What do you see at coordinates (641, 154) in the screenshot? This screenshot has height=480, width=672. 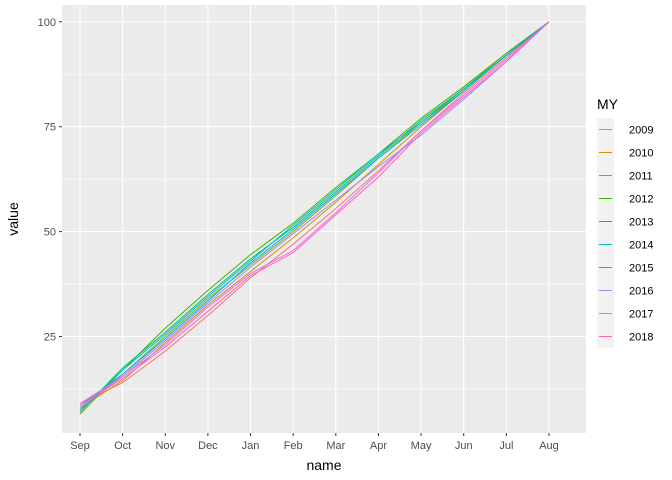 I see `legend-label-2010: 2010` at bounding box center [641, 154].